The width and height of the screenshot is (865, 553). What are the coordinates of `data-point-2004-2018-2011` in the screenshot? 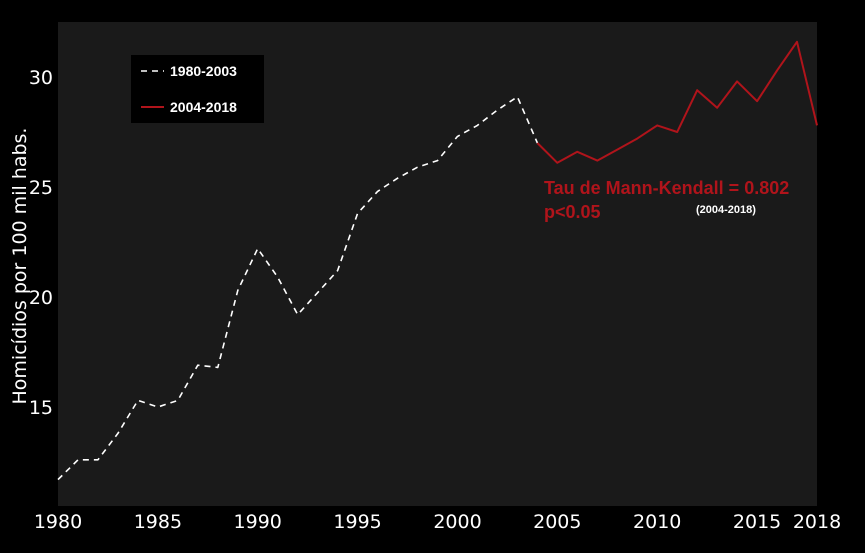 It's located at (677, 132).